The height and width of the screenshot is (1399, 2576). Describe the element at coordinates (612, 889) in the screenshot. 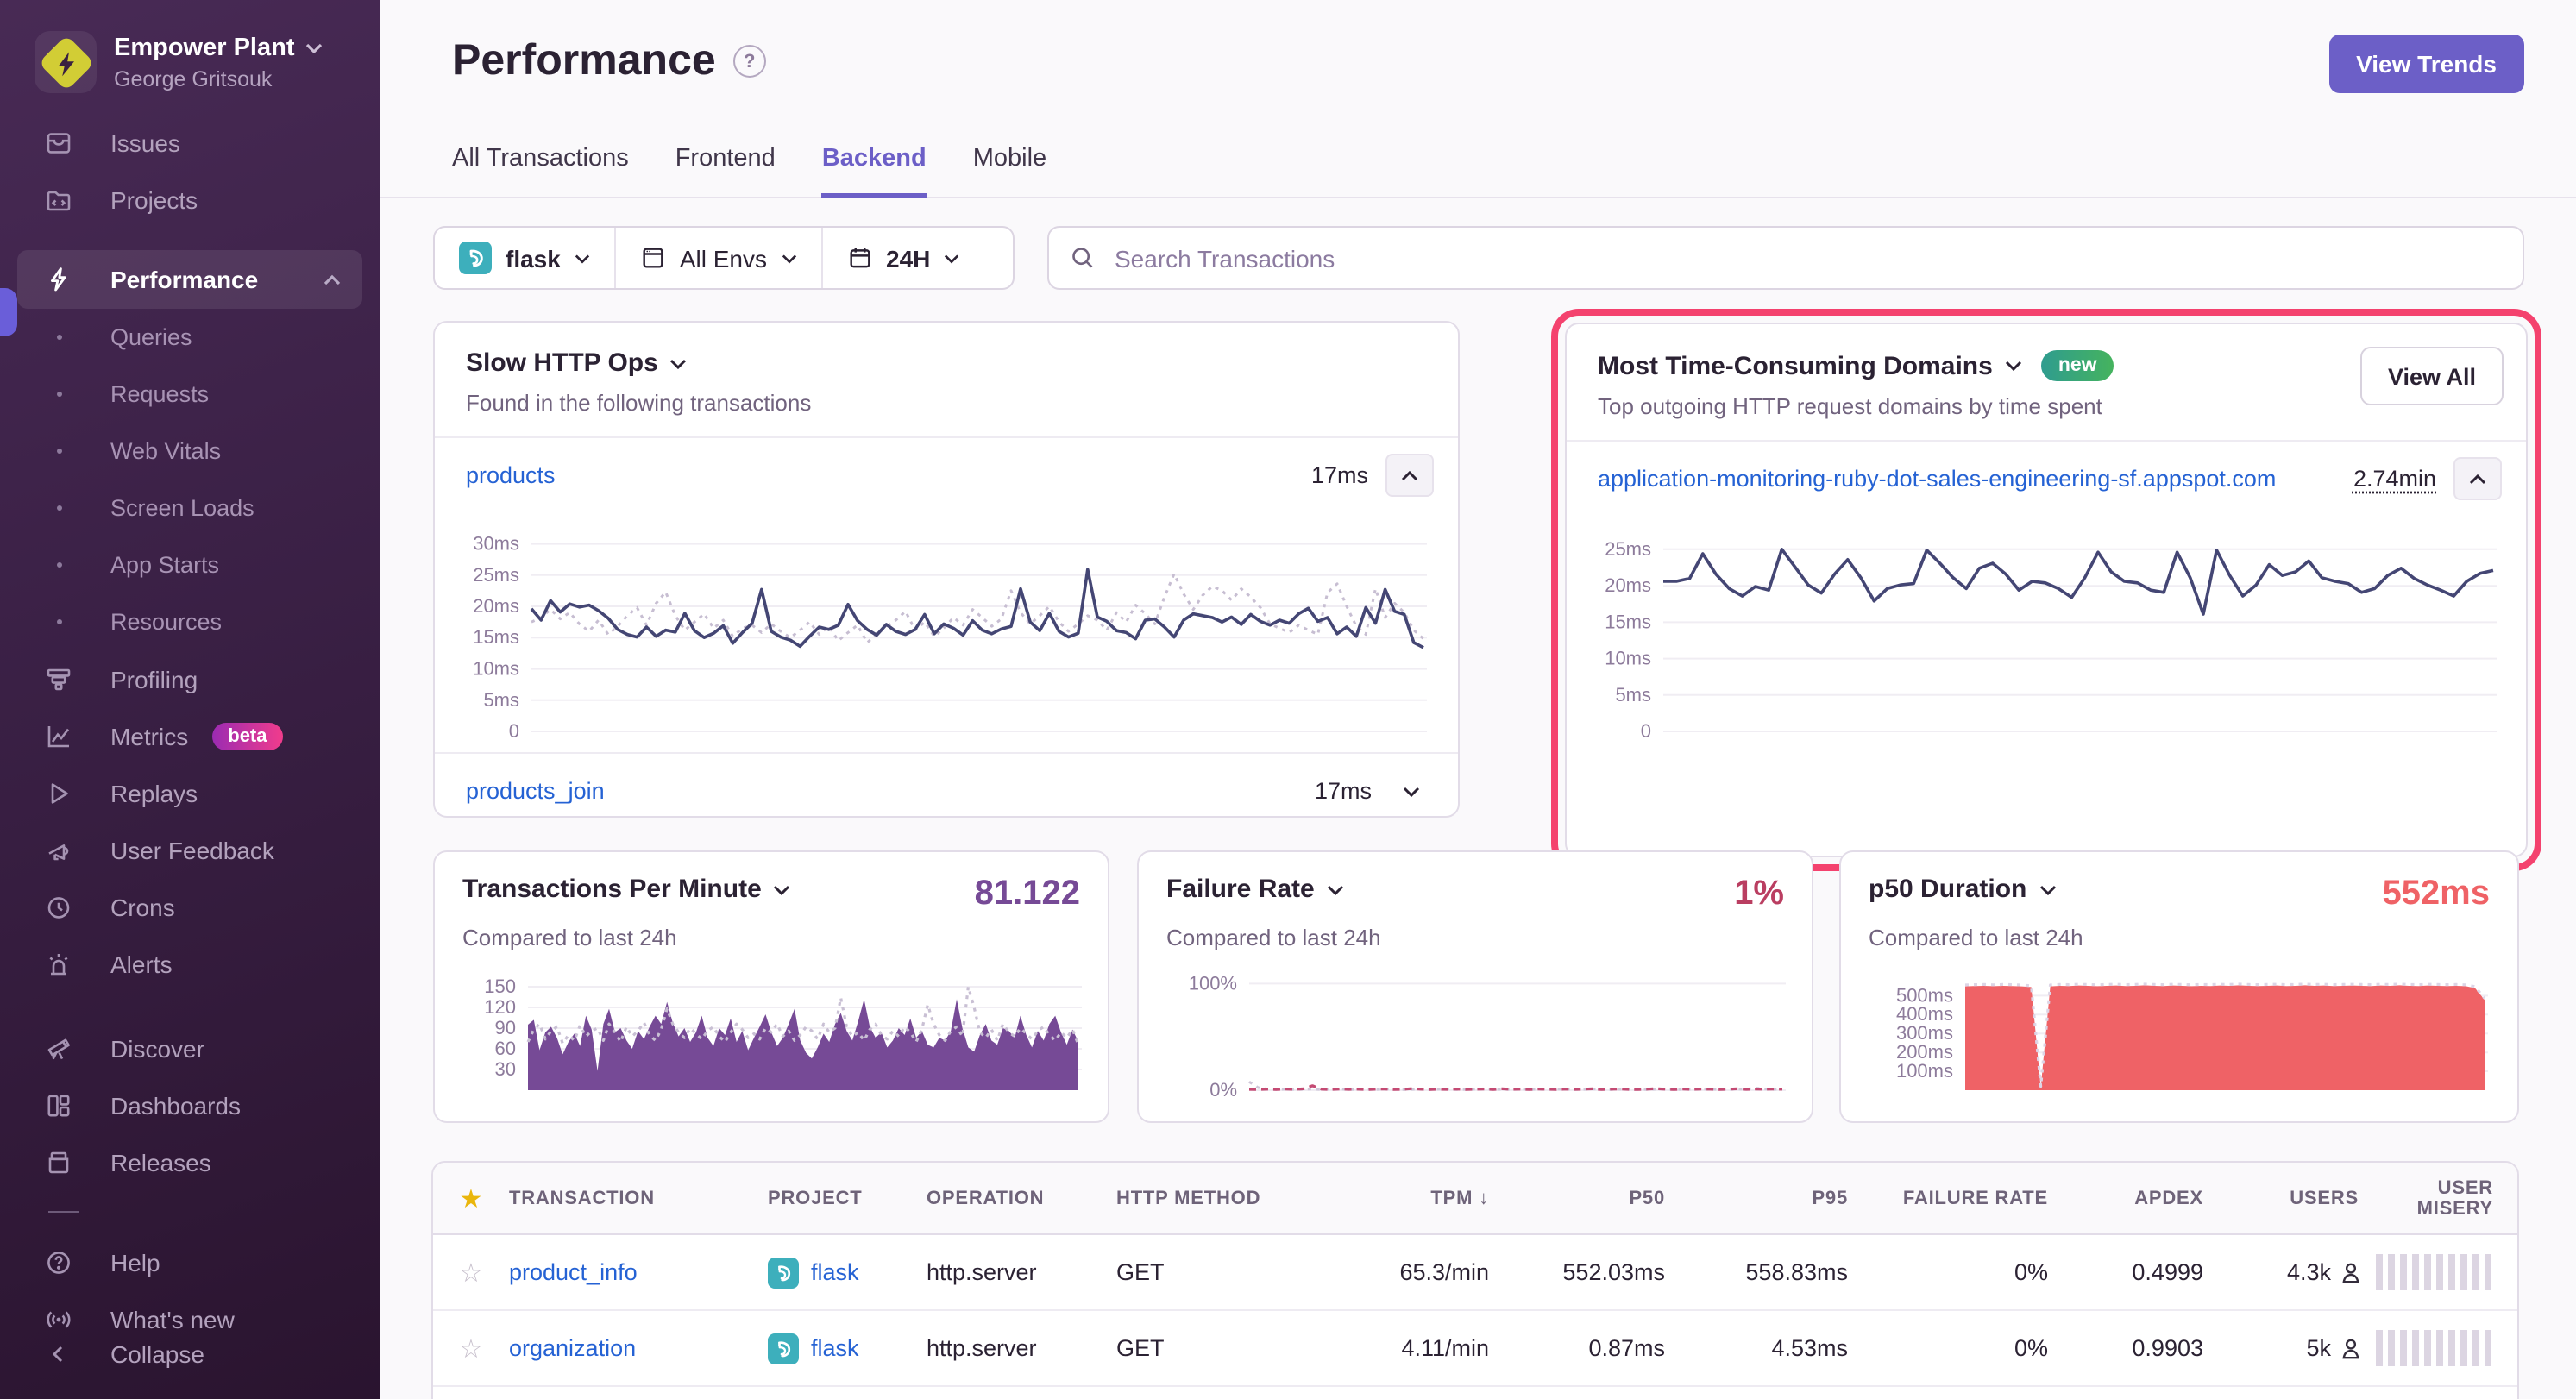

I see `card-title: Transactions Per Minute` at that location.